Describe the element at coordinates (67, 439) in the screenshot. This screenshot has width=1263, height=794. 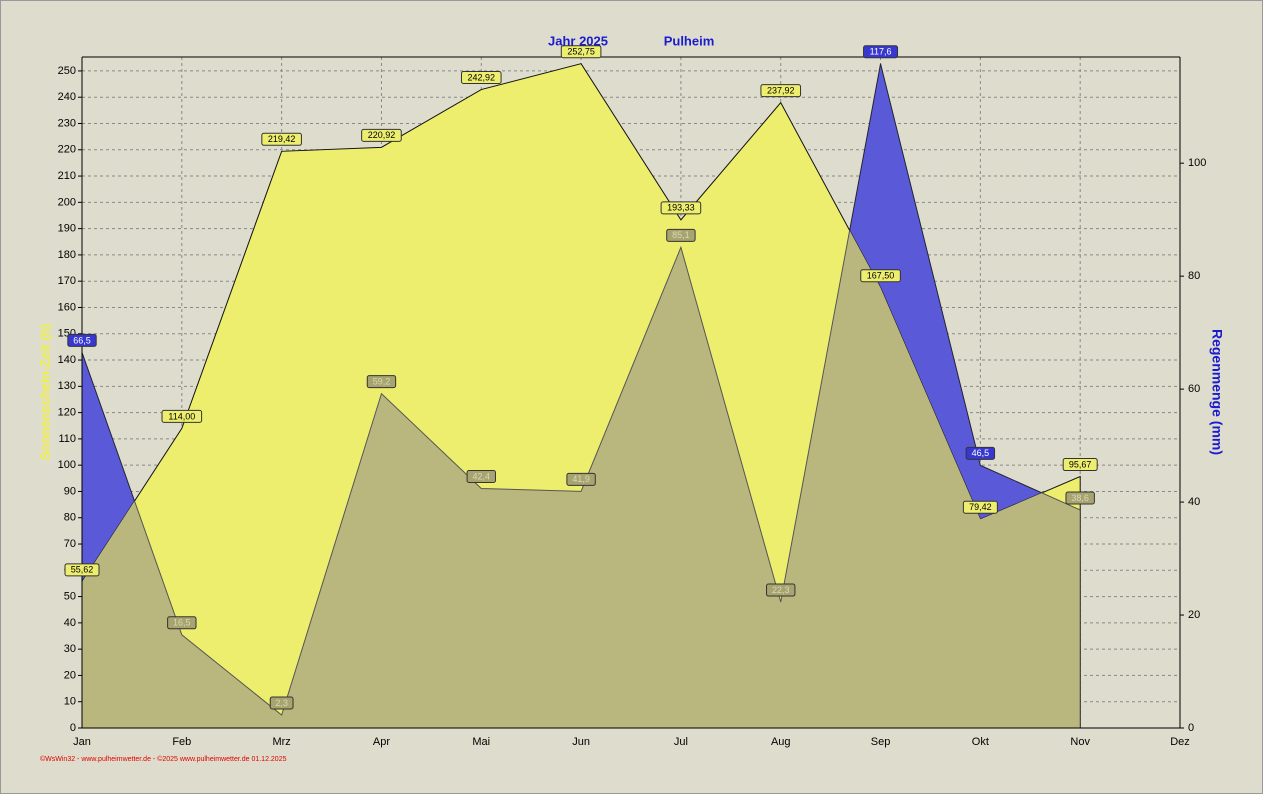
I see `y-tick-label: 110` at that location.